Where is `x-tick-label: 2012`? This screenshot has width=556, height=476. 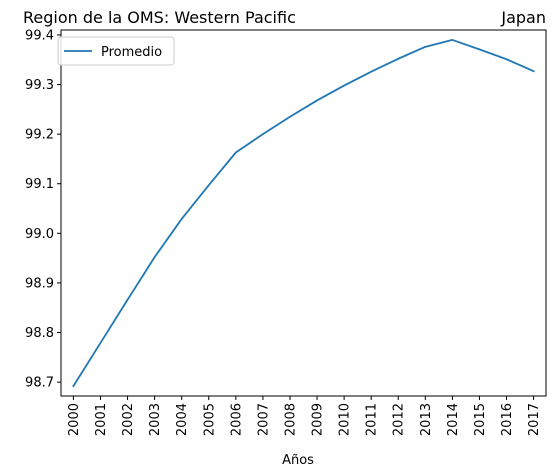
x-tick-label: 2012 is located at coordinates (399, 419).